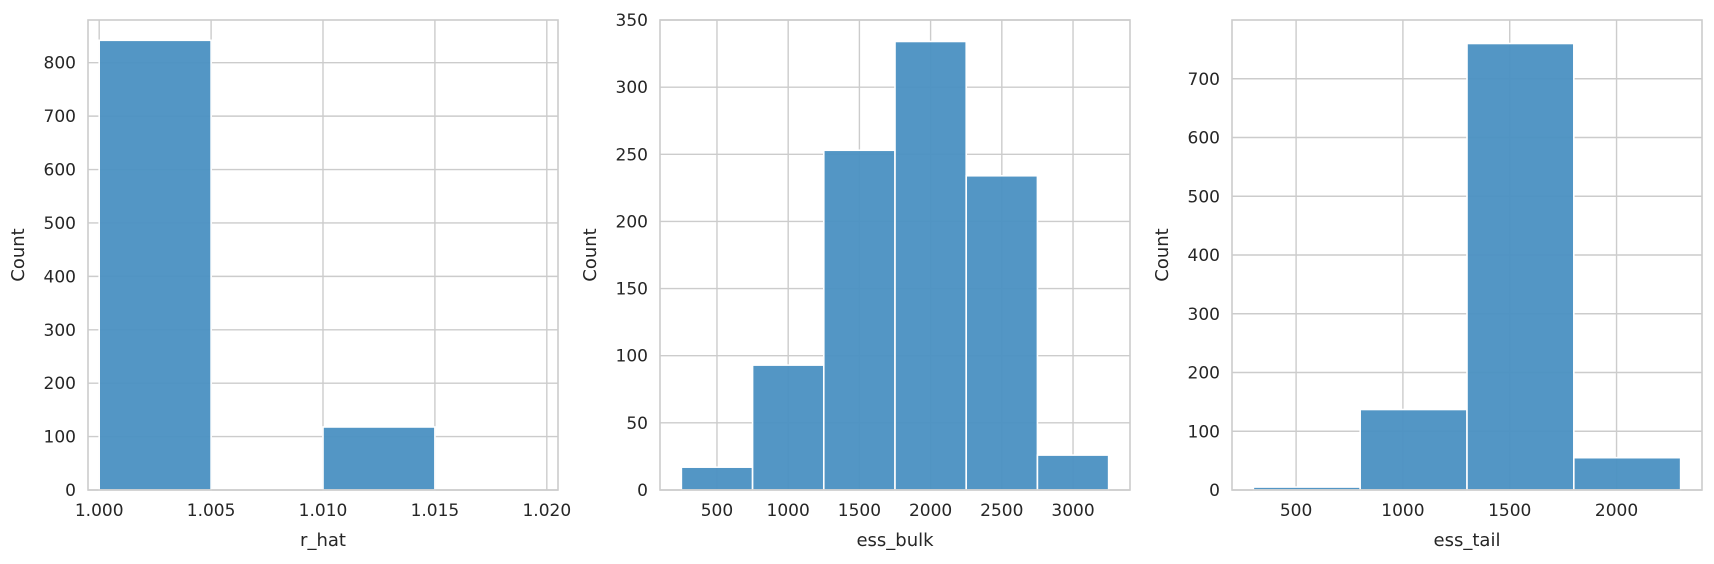  I want to click on x-axis-label: ess_tail, so click(1467, 540).